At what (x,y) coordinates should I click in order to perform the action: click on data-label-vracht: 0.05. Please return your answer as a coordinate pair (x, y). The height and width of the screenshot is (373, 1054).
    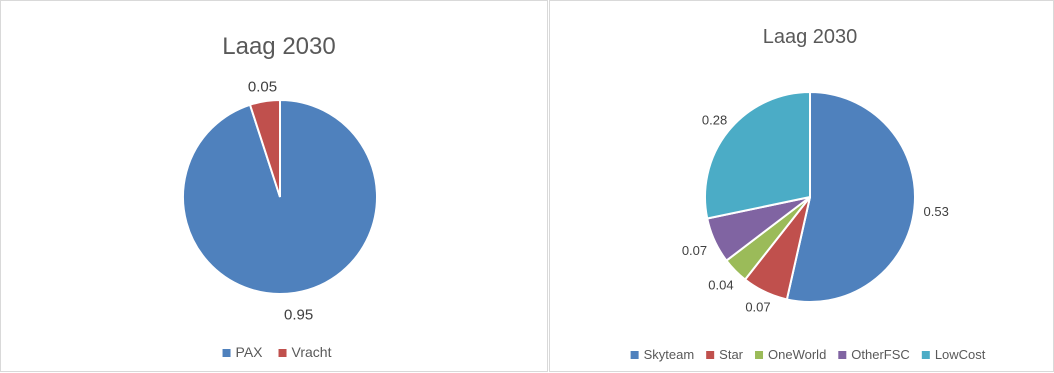
    Looking at the image, I should click on (262, 86).